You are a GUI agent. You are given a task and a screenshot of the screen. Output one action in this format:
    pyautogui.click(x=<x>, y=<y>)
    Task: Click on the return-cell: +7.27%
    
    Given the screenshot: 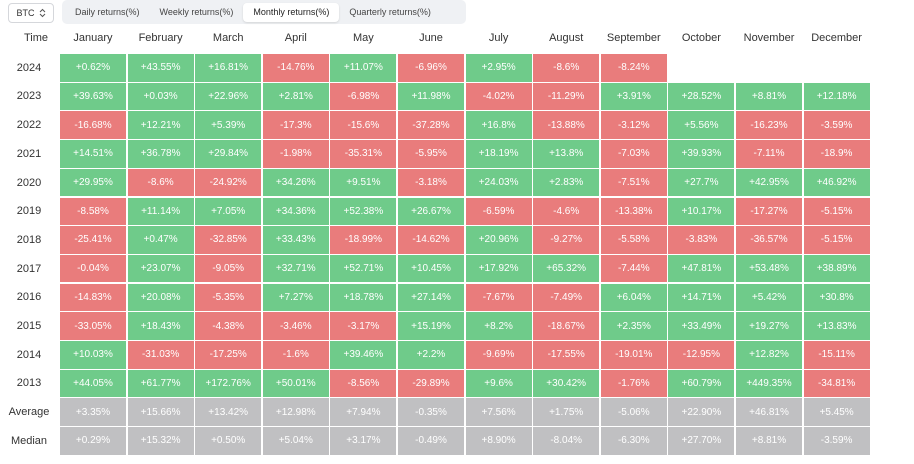 What is the action you would take?
    pyautogui.click(x=295, y=297)
    